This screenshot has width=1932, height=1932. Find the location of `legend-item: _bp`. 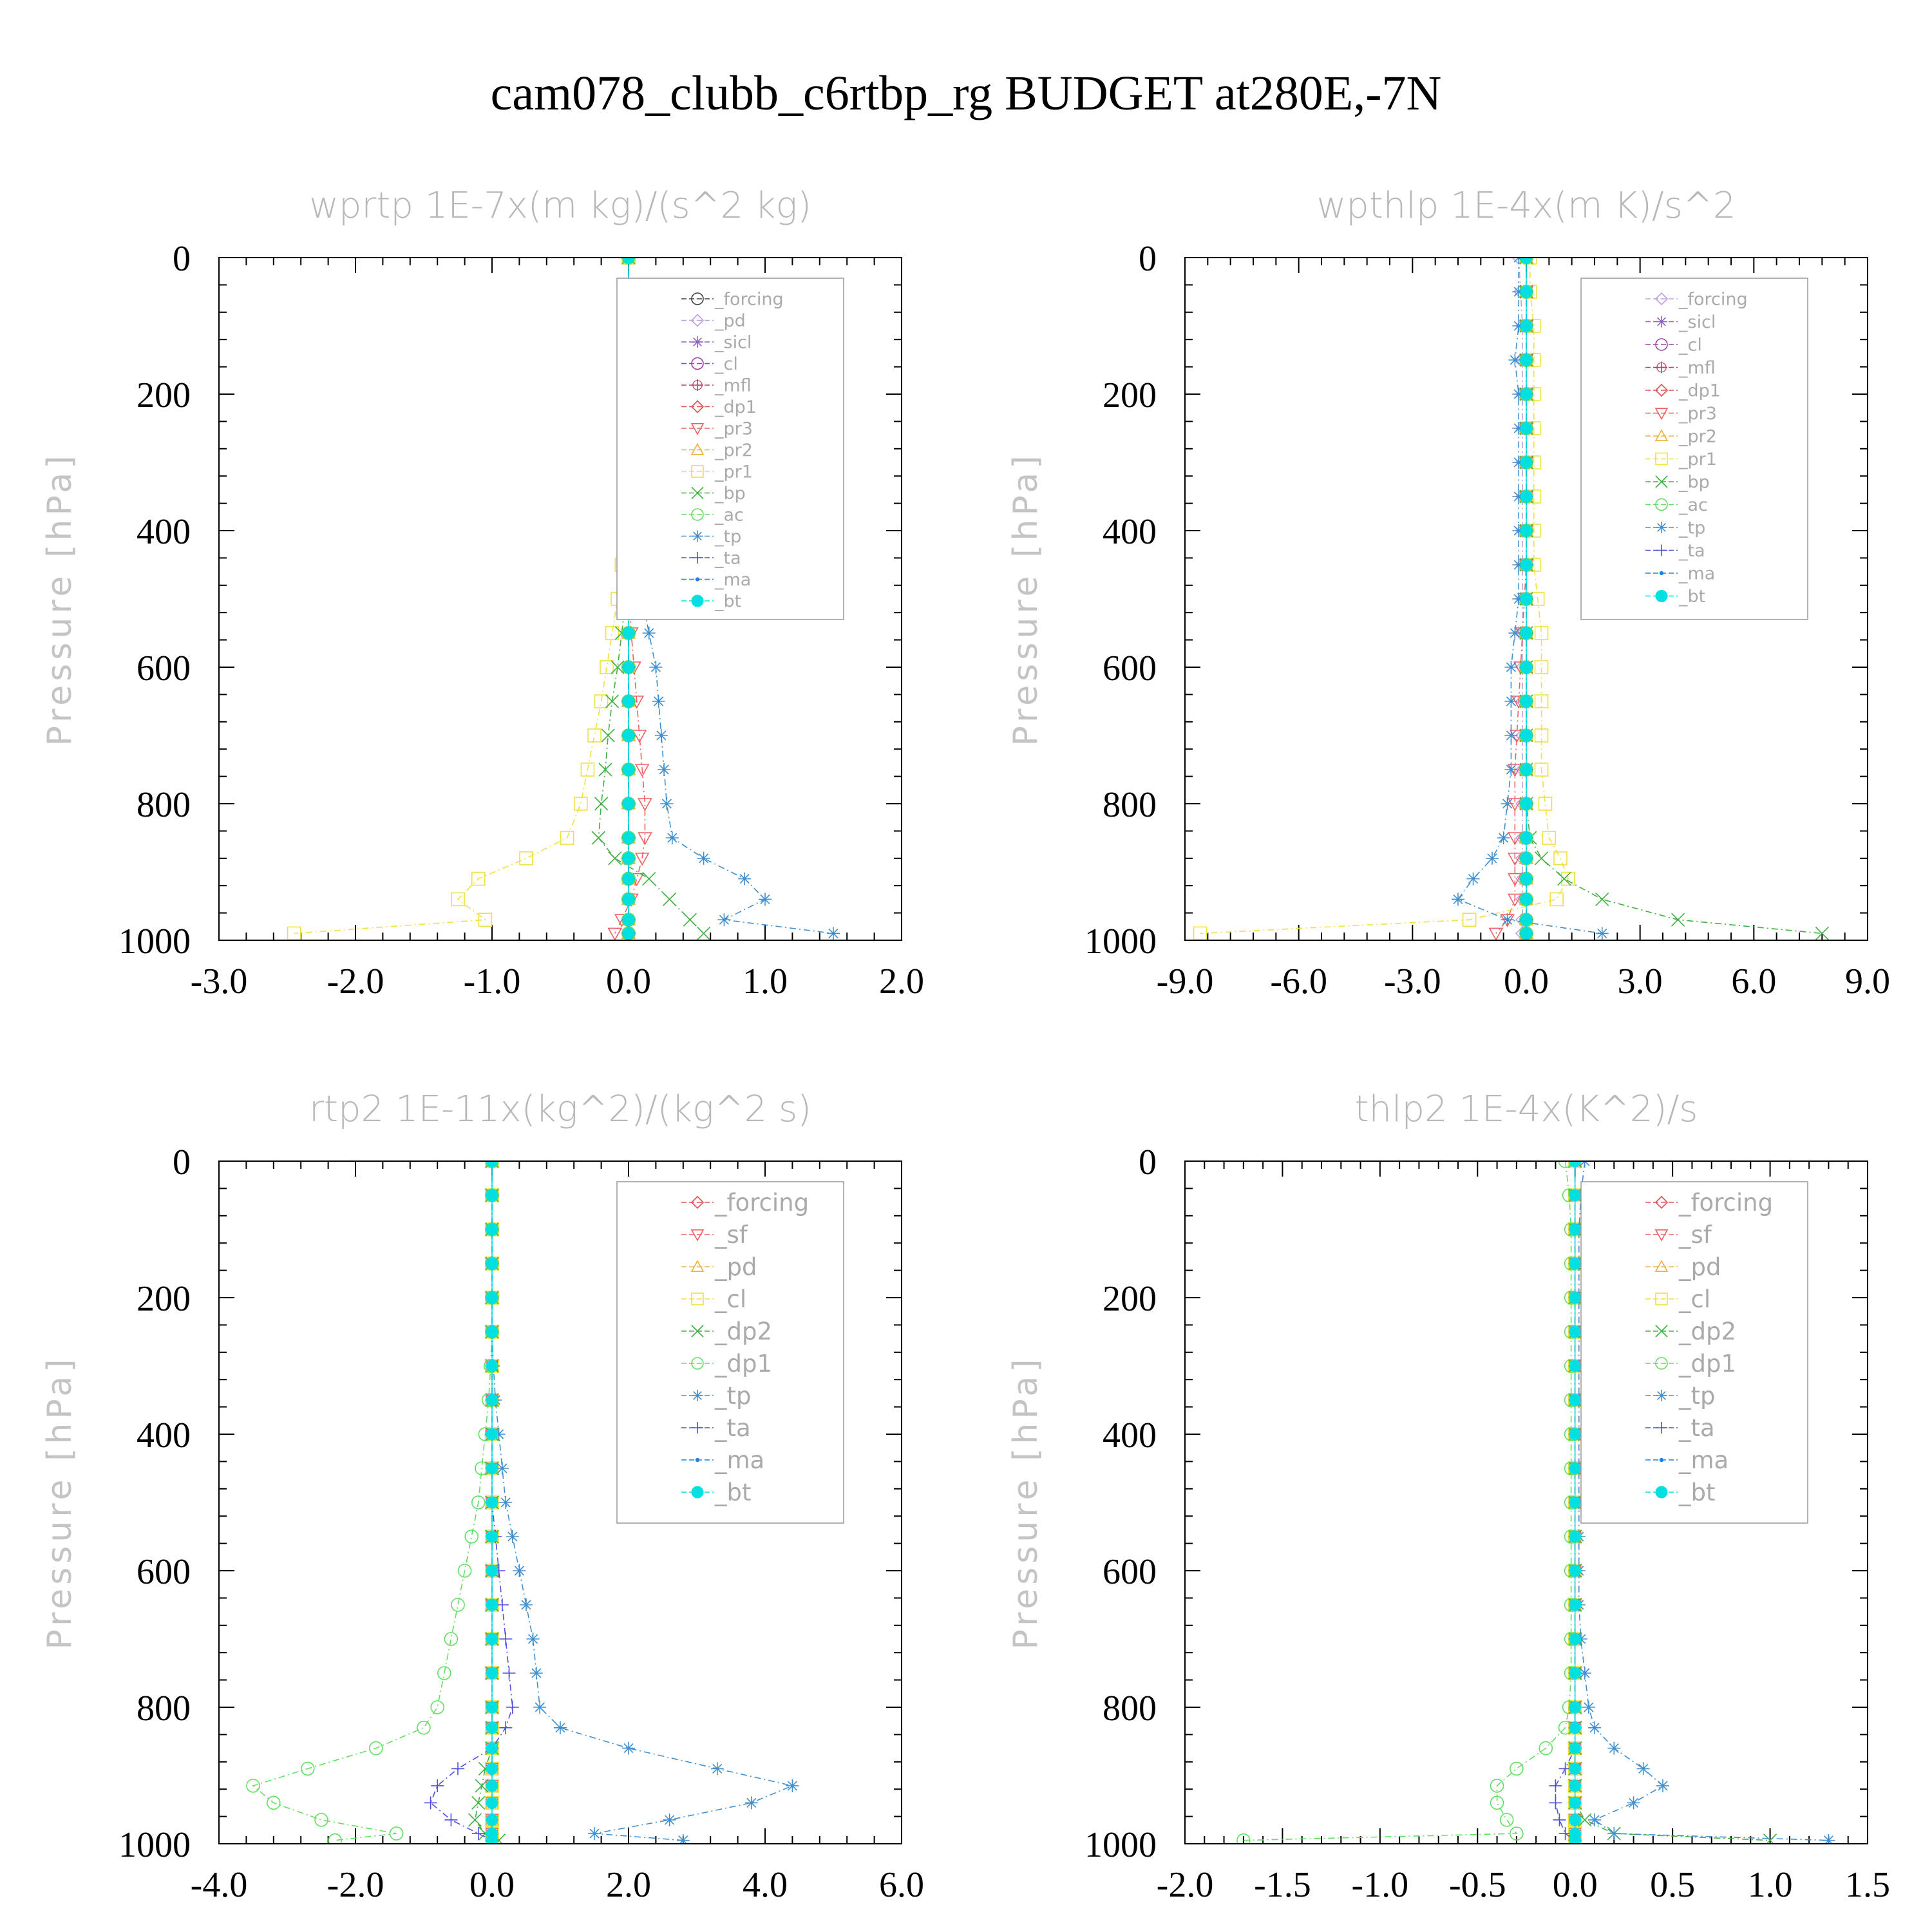

legend-item: _bp is located at coordinates (714, 494).